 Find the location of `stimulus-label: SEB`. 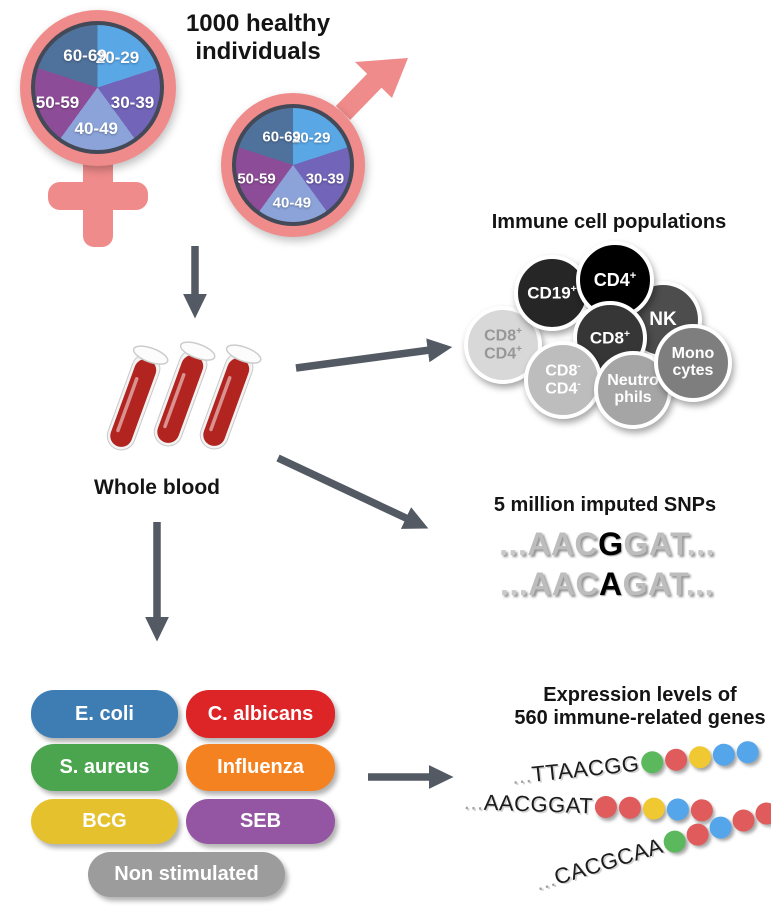

stimulus-label: SEB is located at coordinates (260, 821).